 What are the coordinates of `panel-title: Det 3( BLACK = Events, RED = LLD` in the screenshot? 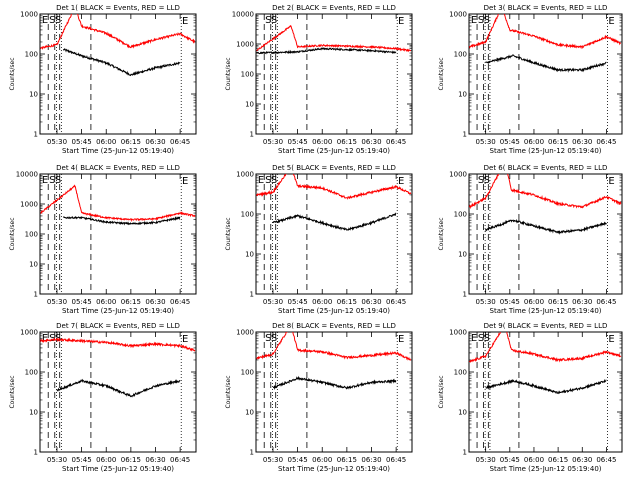 It's located at (546, 8).